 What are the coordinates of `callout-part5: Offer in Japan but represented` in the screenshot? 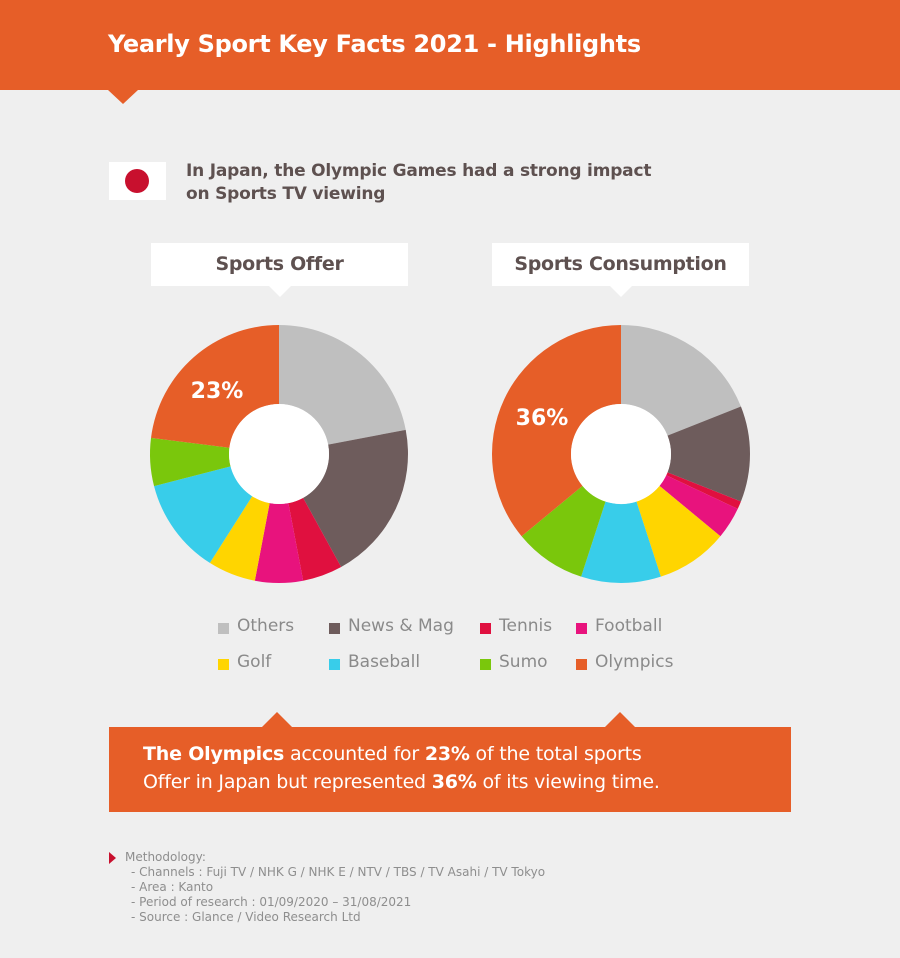 It's located at (287, 782).